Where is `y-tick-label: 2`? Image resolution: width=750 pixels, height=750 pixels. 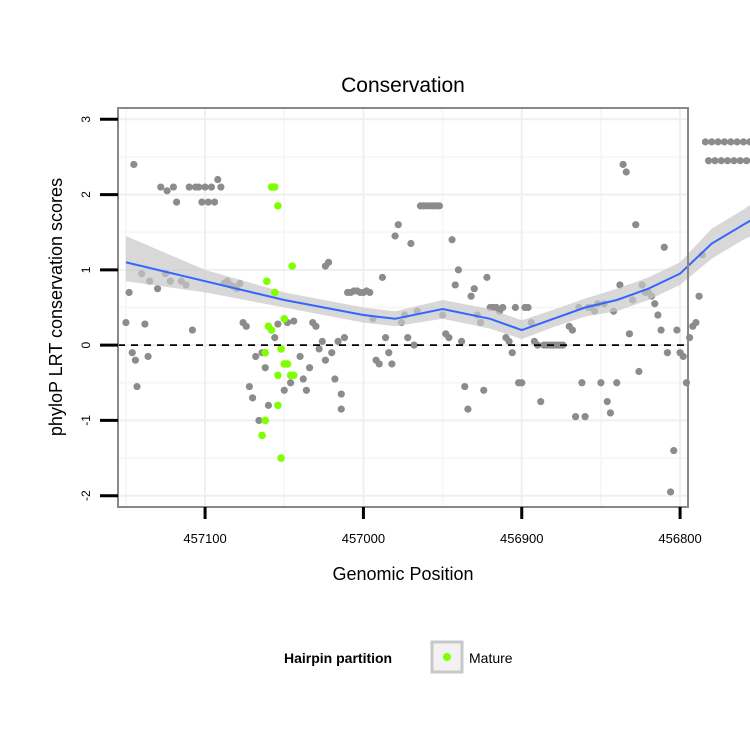 y-tick-label: 2 is located at coordinates (86, 194).